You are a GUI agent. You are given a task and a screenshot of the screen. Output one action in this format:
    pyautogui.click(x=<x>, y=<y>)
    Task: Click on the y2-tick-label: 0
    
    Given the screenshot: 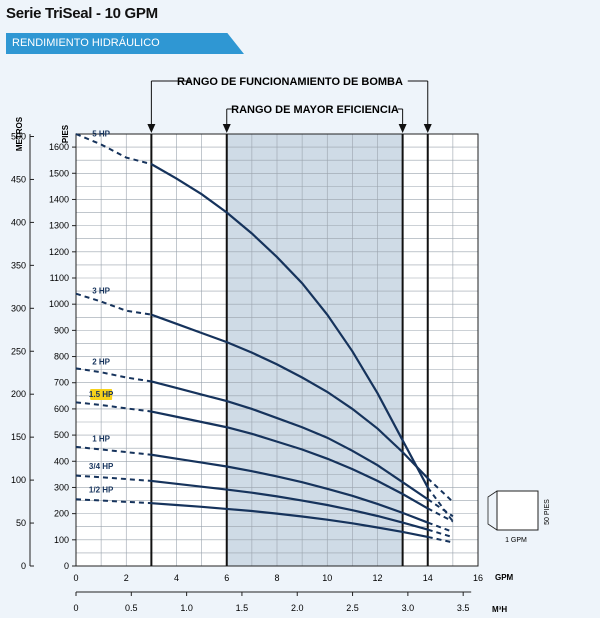 What is the action you would take?
    pyautogui.click(x=23, y=566)
    